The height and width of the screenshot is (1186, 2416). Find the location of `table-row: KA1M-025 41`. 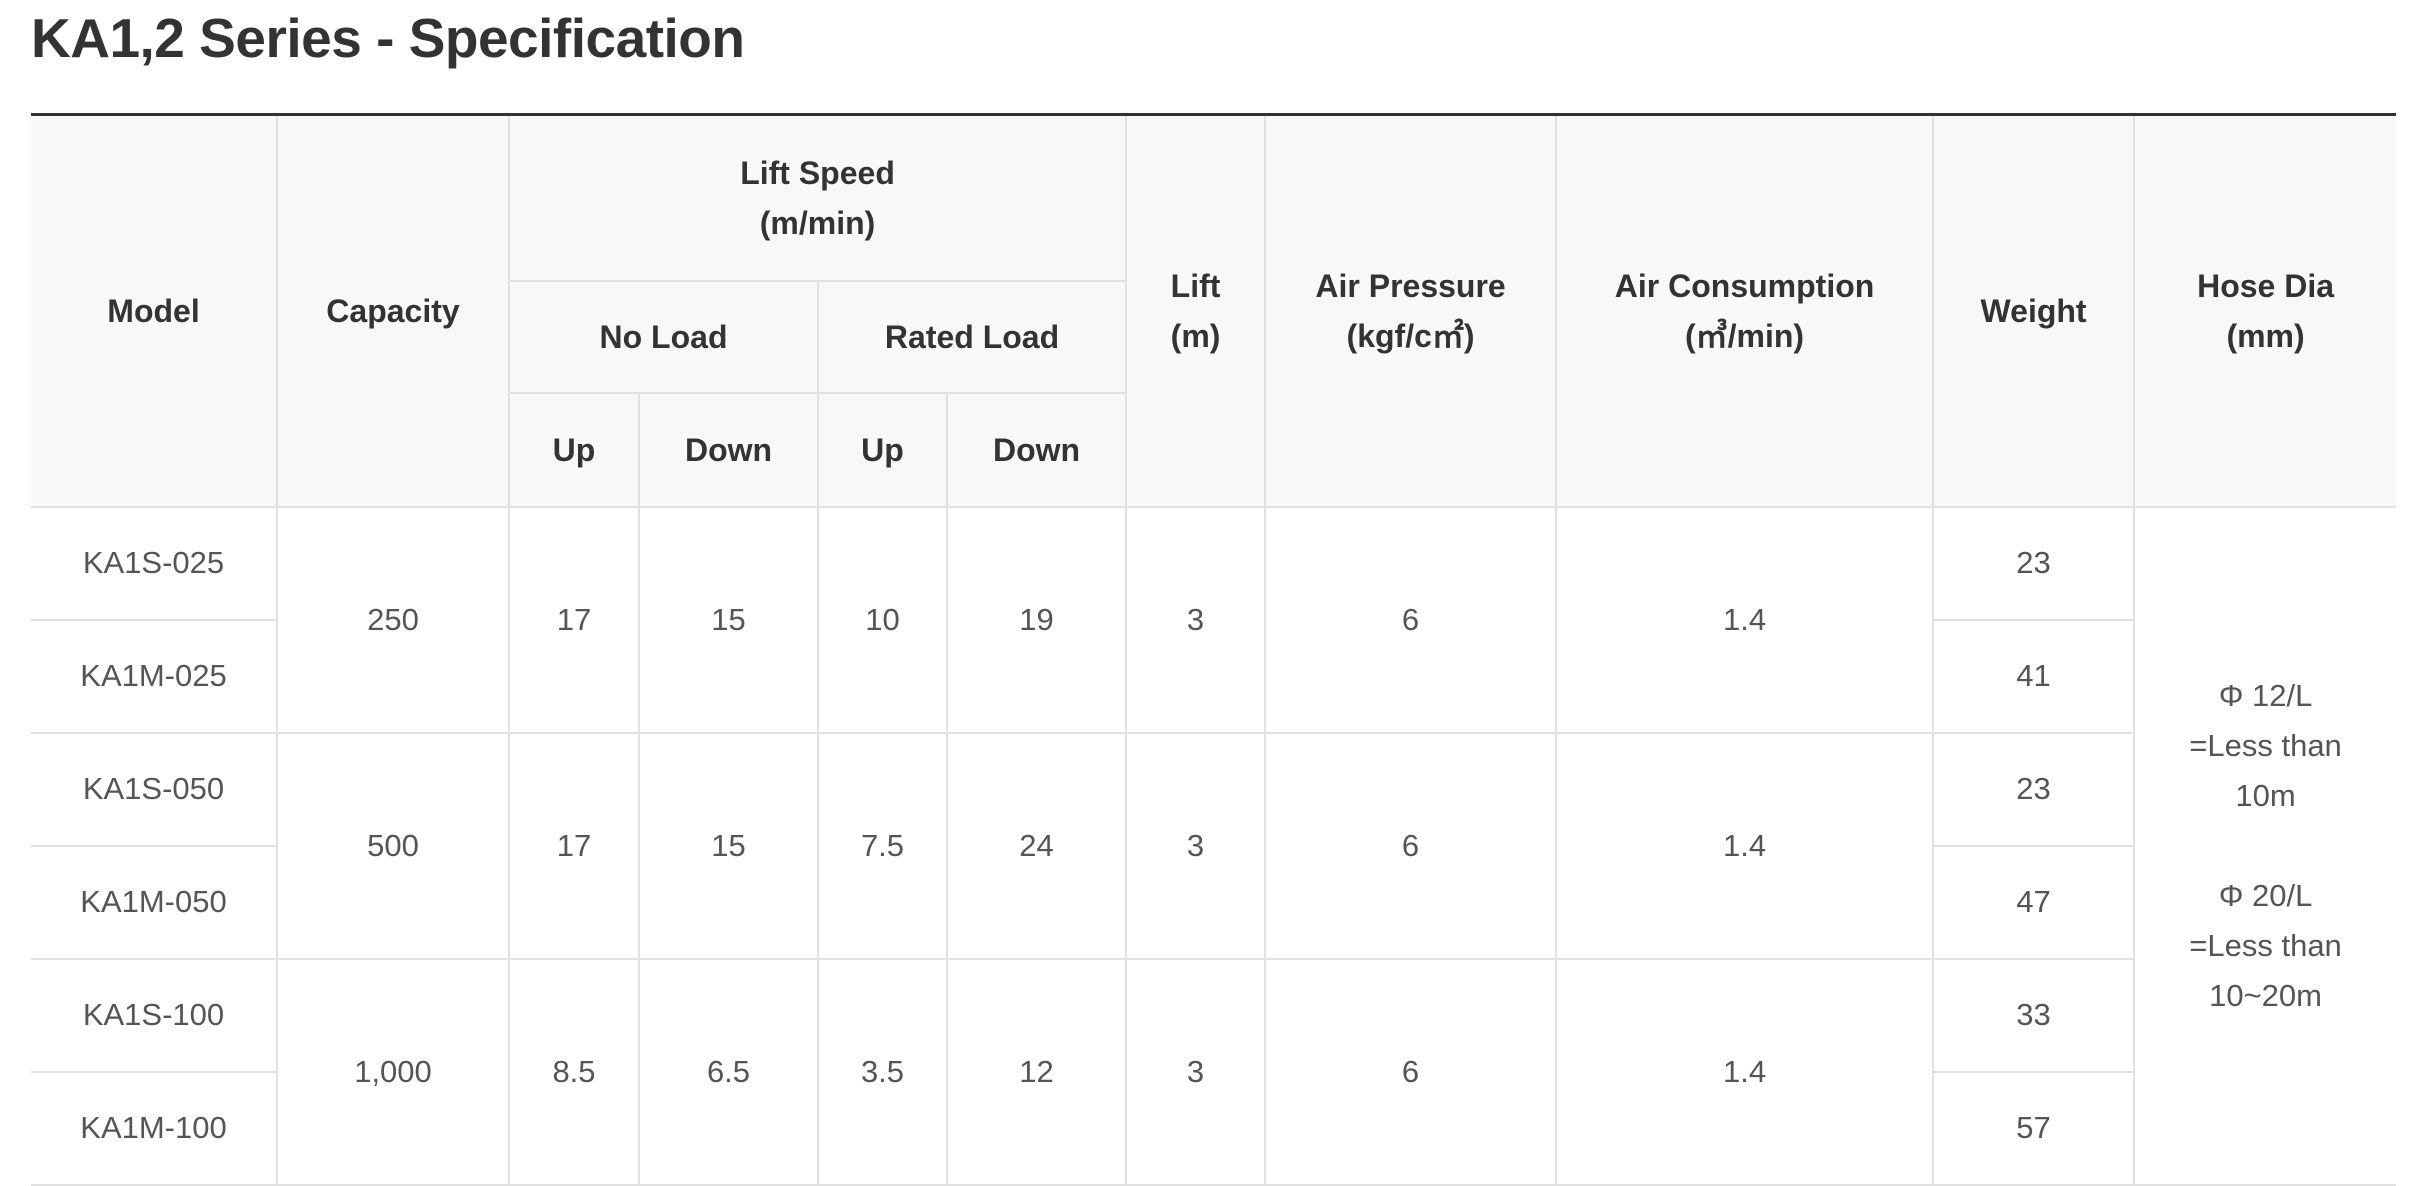

table-row: KA1M-025 41 is located at coordinates (1213, 676).